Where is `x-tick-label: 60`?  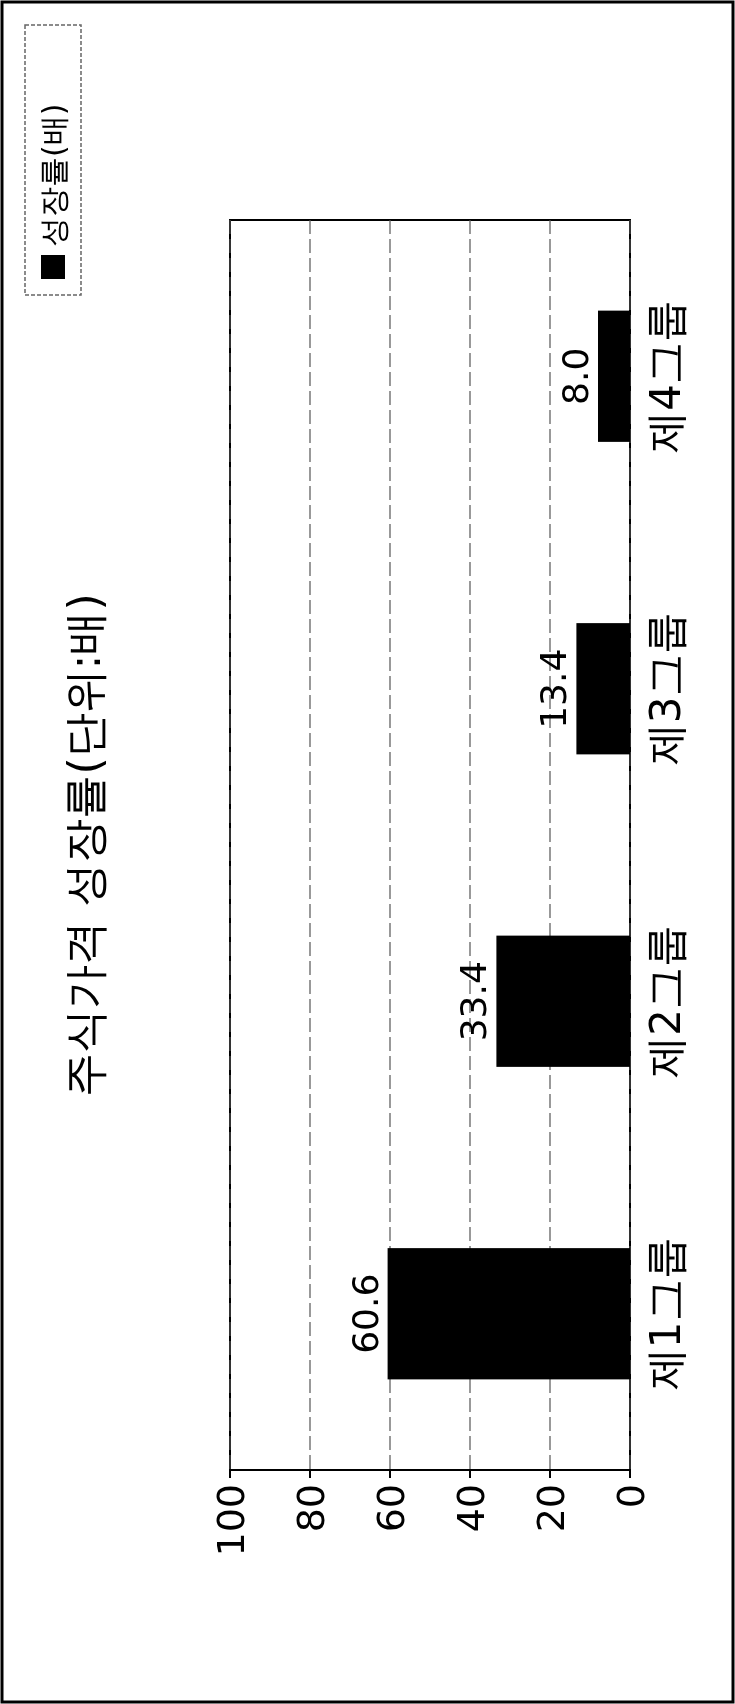 x-tick-label: 60 is located at coordinates (391, 1508).